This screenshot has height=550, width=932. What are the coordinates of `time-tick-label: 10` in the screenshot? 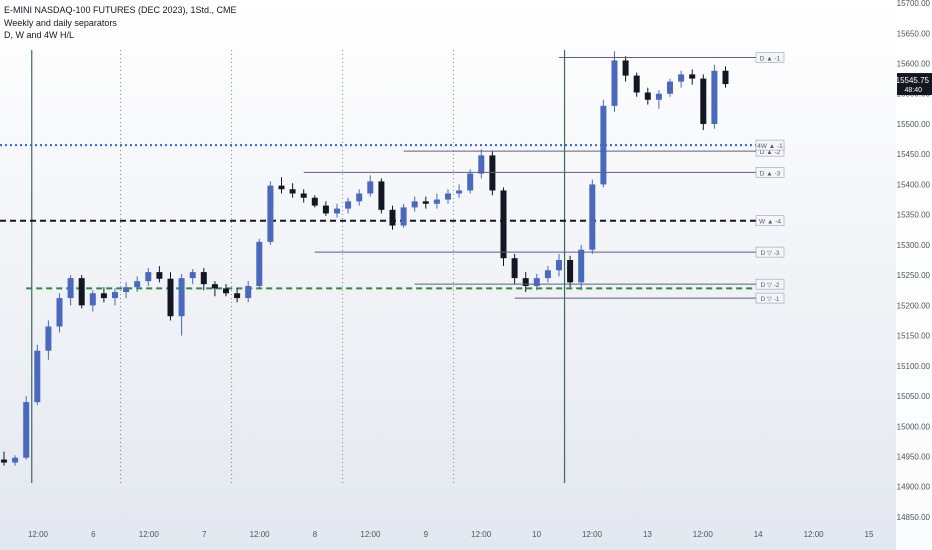 It's located at (536, 534).